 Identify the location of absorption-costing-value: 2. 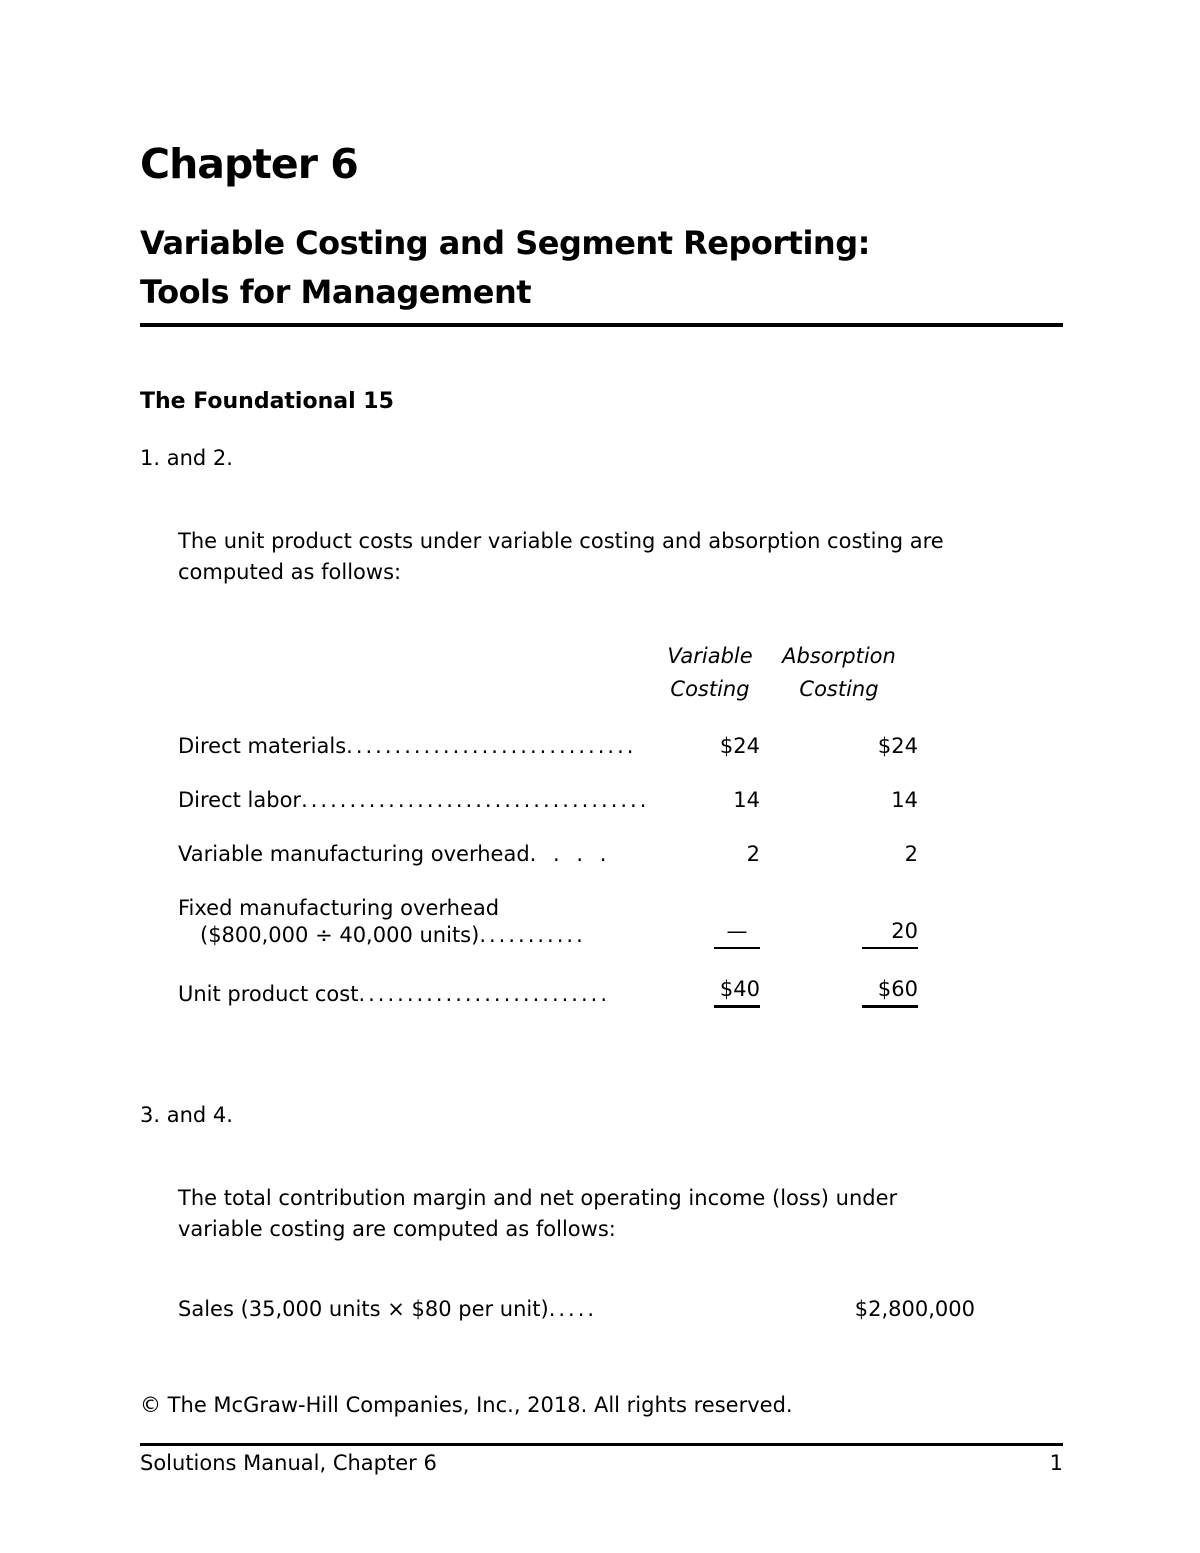
(911, 854).